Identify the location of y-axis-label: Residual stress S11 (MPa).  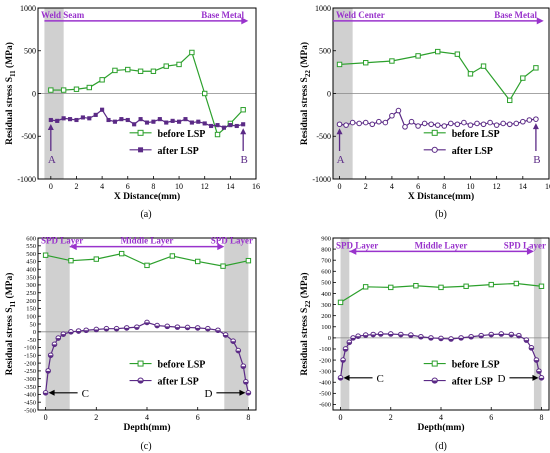
(10, 93).